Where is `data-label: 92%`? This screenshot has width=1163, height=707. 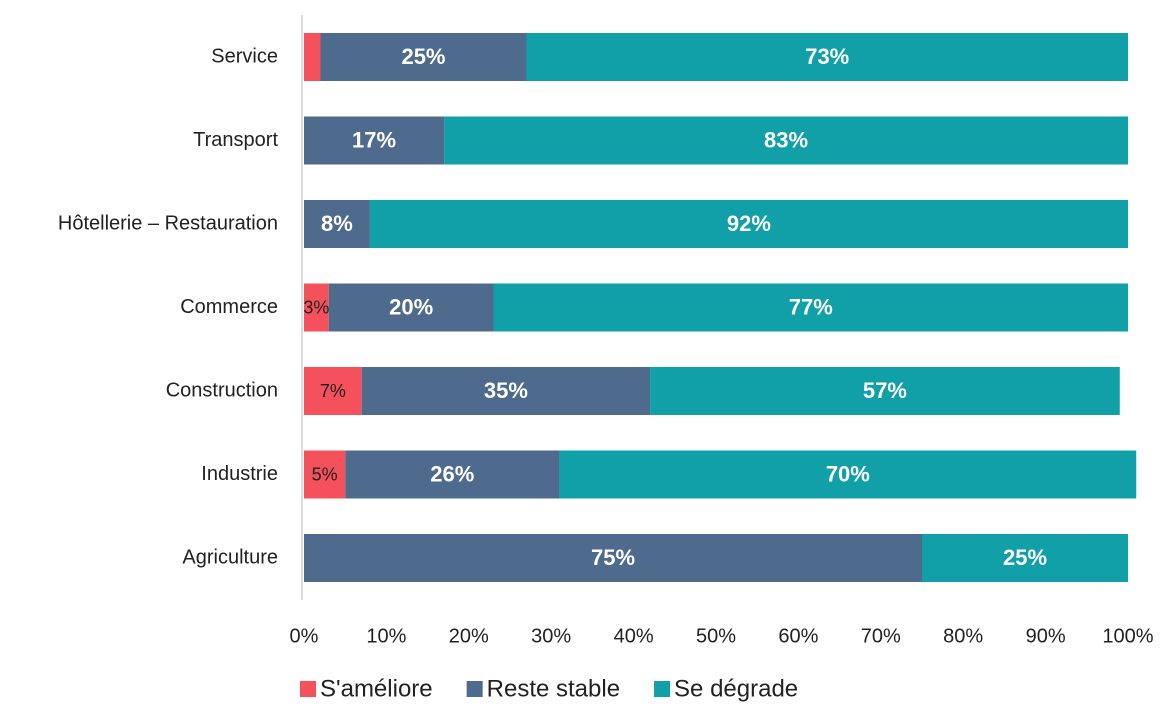 data-label: 92% is located at coordinates (749, 223).